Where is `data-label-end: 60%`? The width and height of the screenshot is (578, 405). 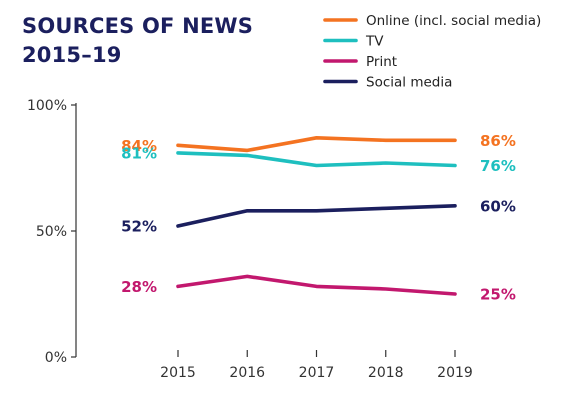
data-label-end: 60% is located at coordinates (498, 206).